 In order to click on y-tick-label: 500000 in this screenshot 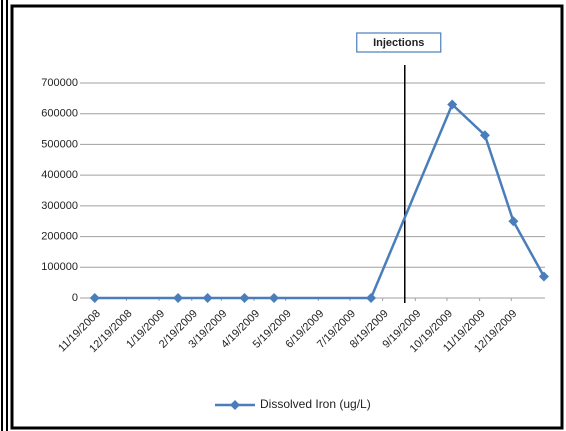, I will do `click(59, 144)`.